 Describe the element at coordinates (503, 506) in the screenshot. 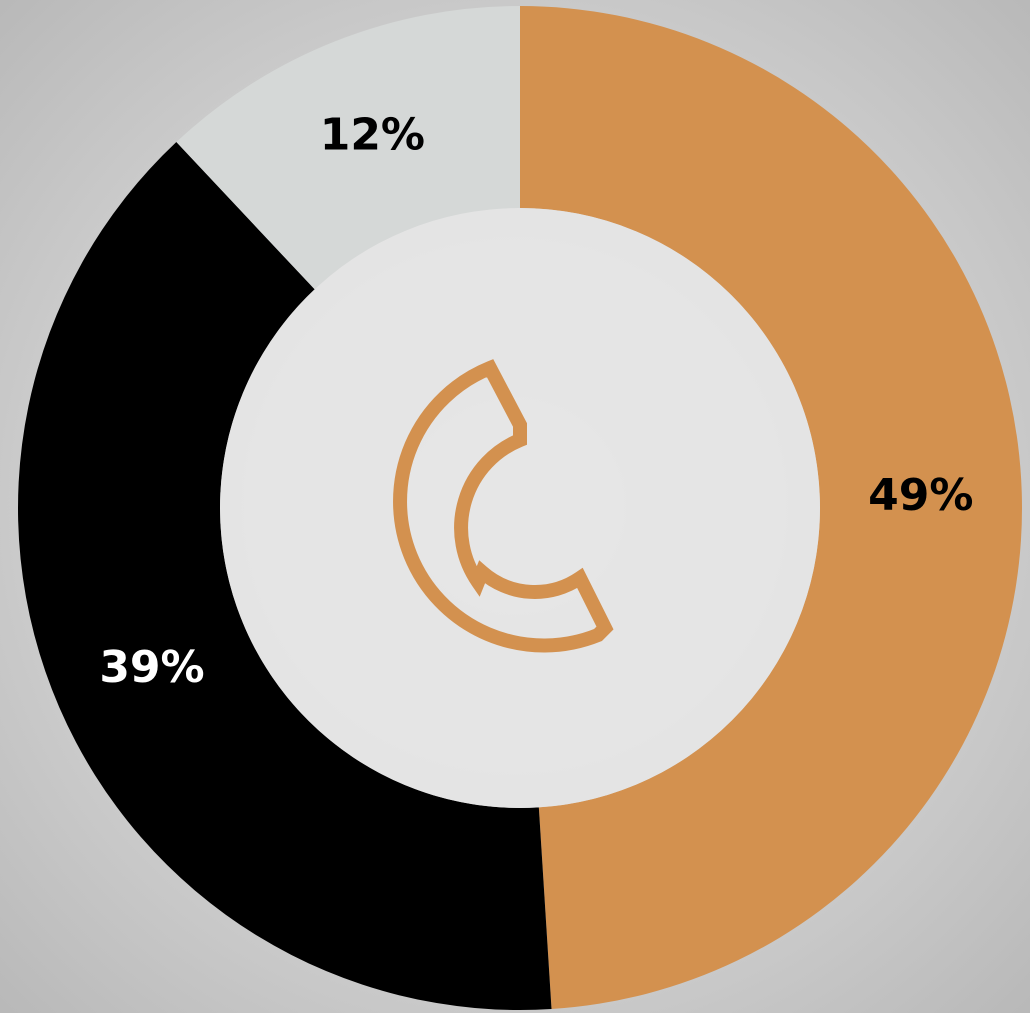

I see `logo` at that location.